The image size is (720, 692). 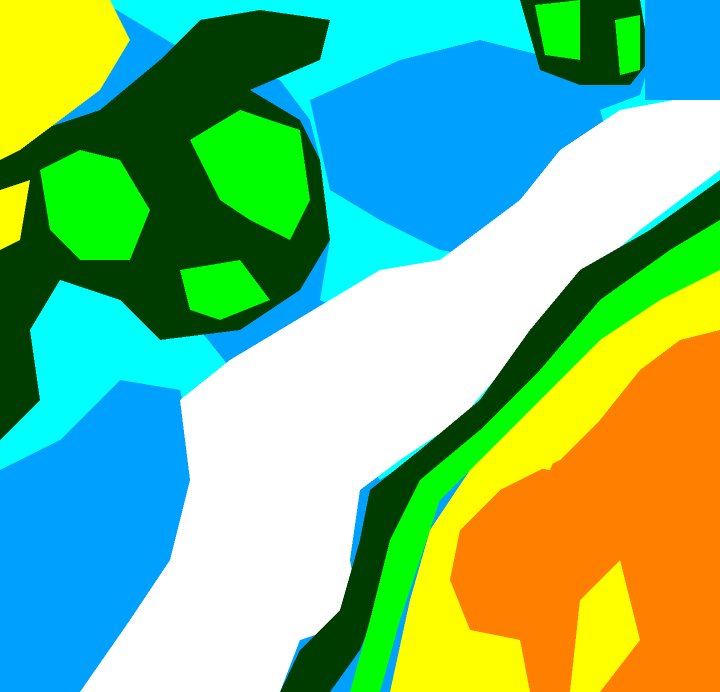 I want to click on class-yellow-patches, so click(x=580, y=566).